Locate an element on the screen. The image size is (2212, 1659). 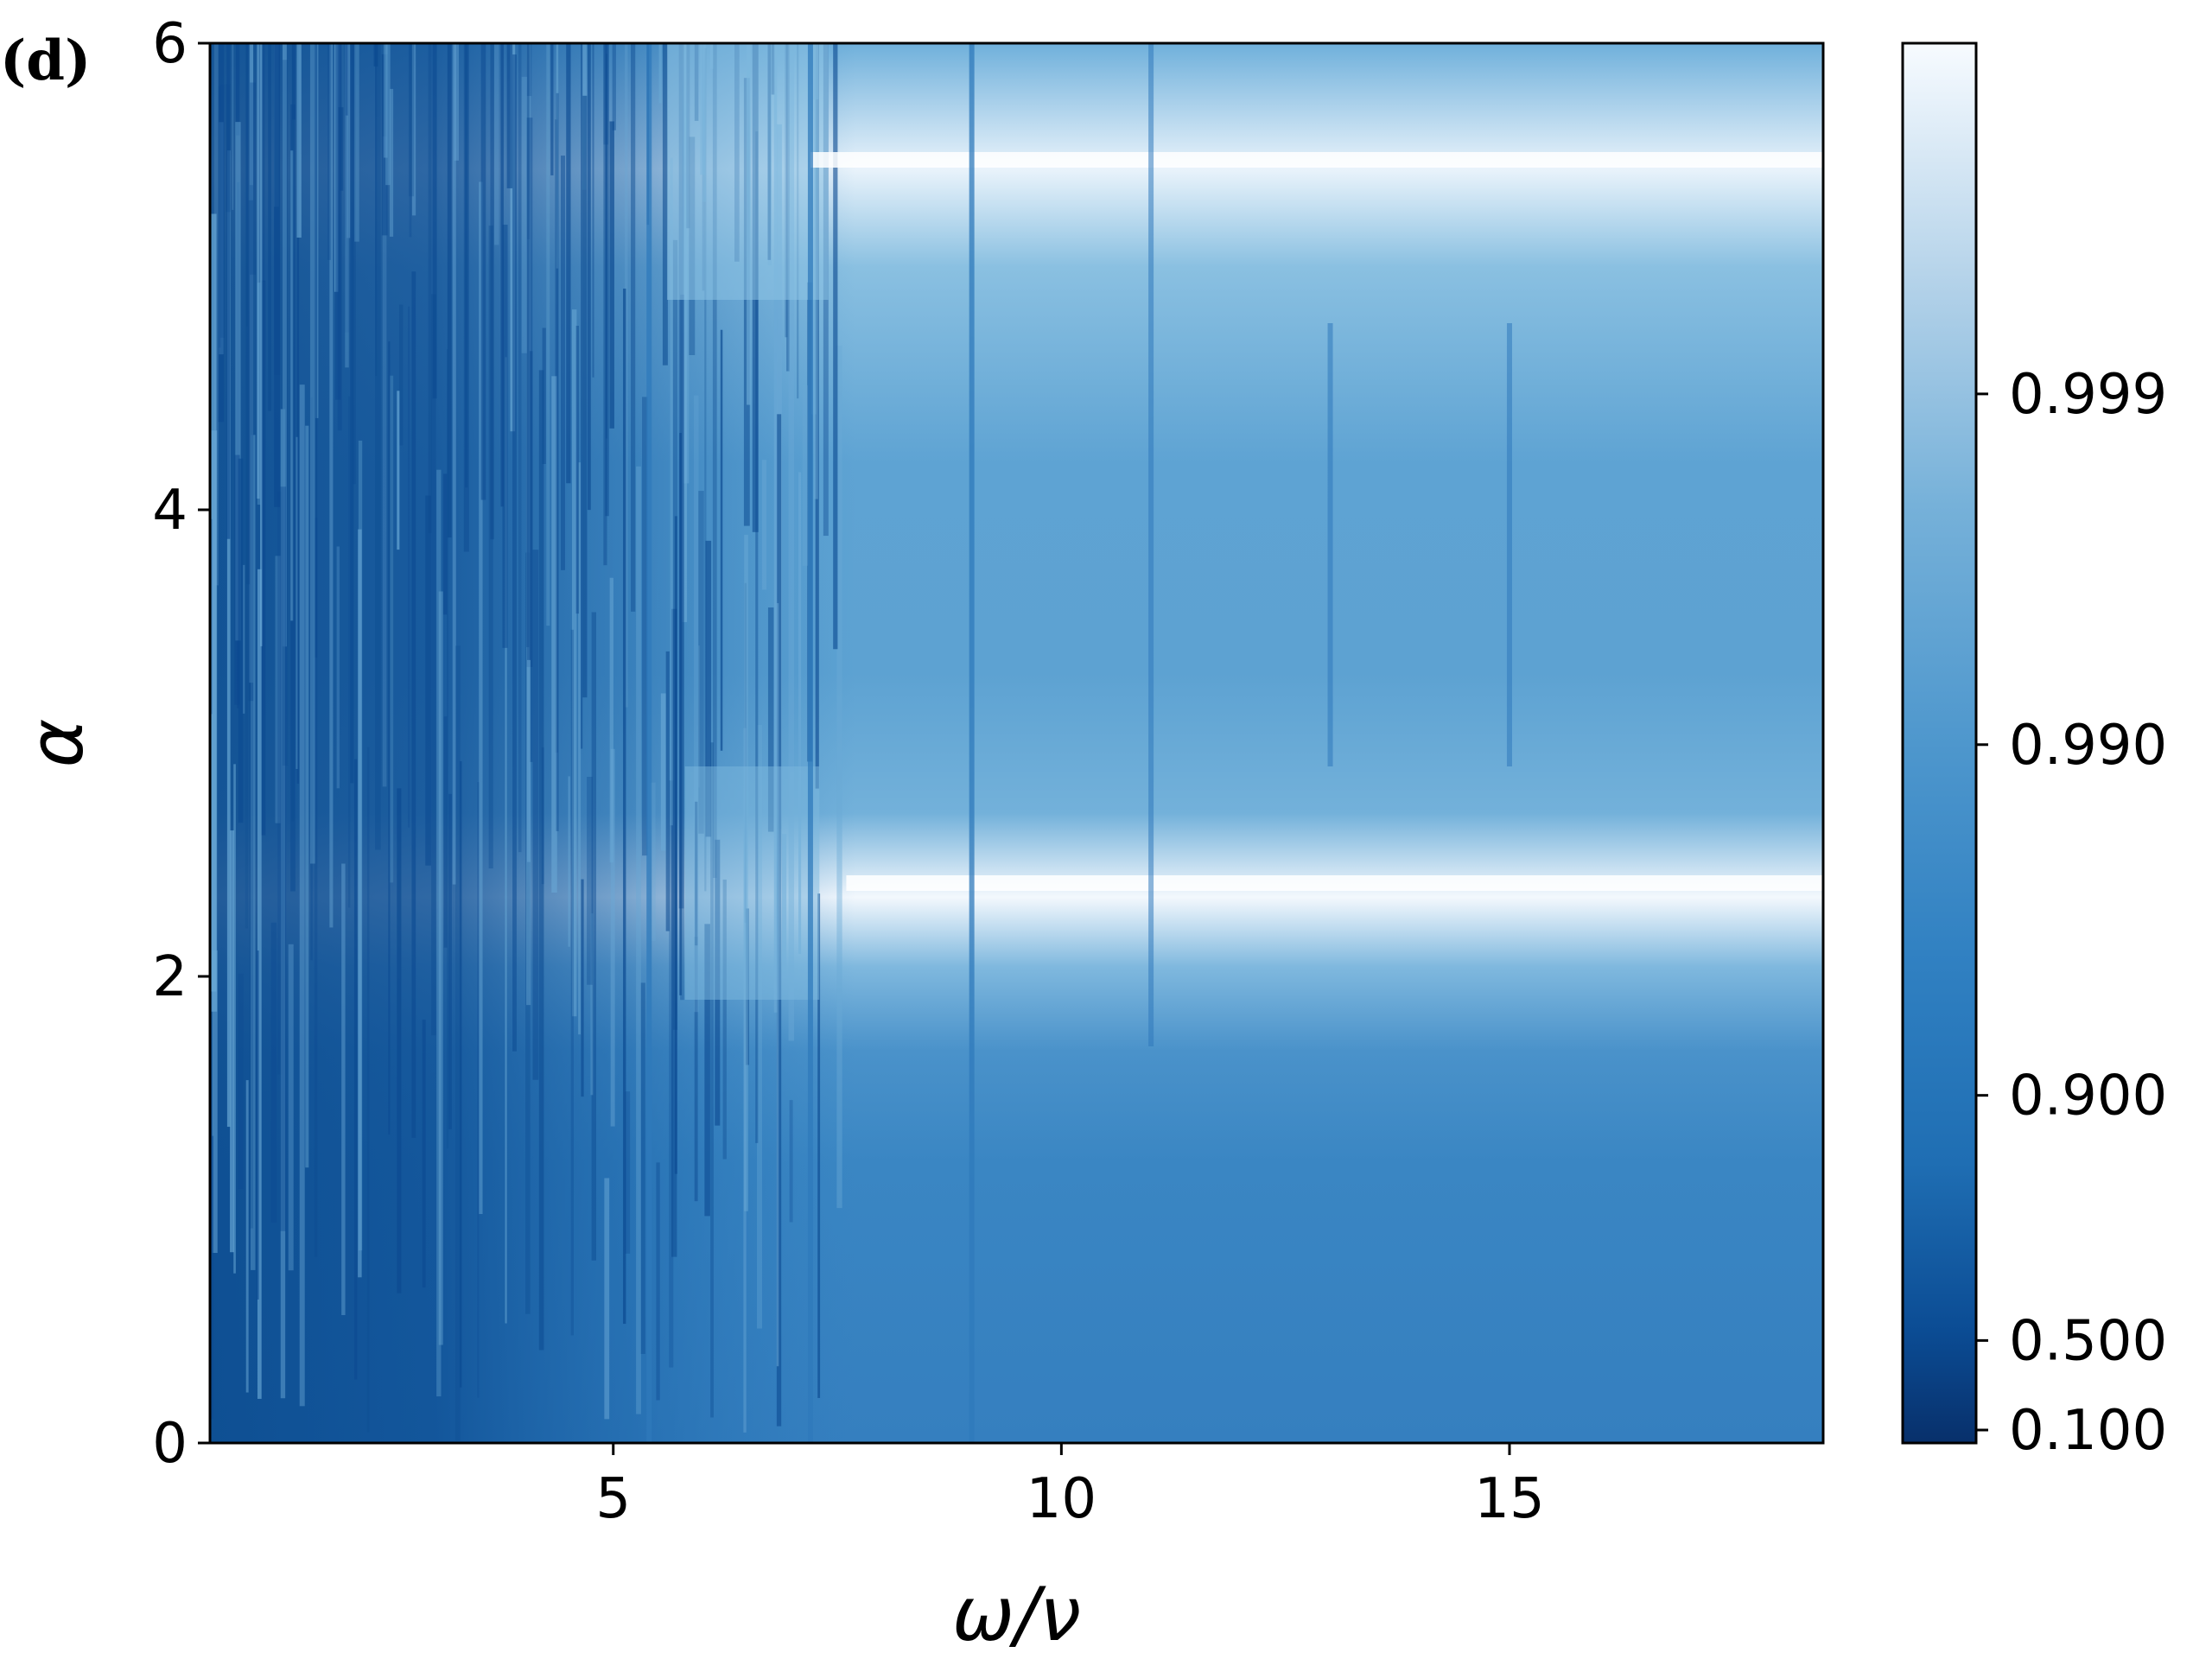
y-tick-label: 4 is located at coordinates (170, 511).